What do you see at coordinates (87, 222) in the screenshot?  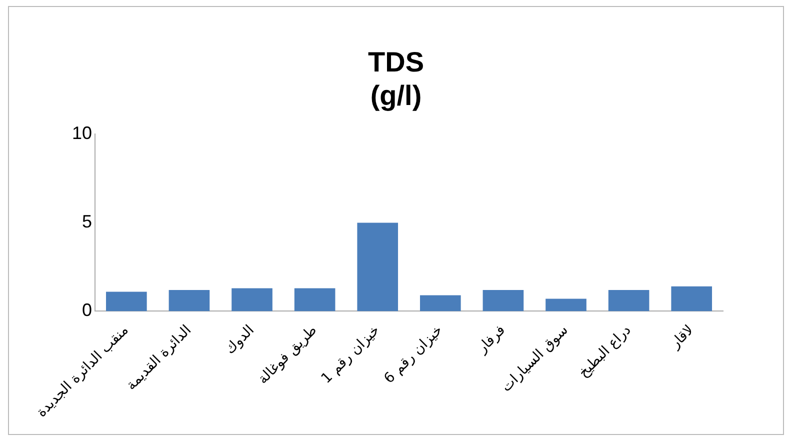 I see `y-tick-label: 5` at bounding box center [87, 222].